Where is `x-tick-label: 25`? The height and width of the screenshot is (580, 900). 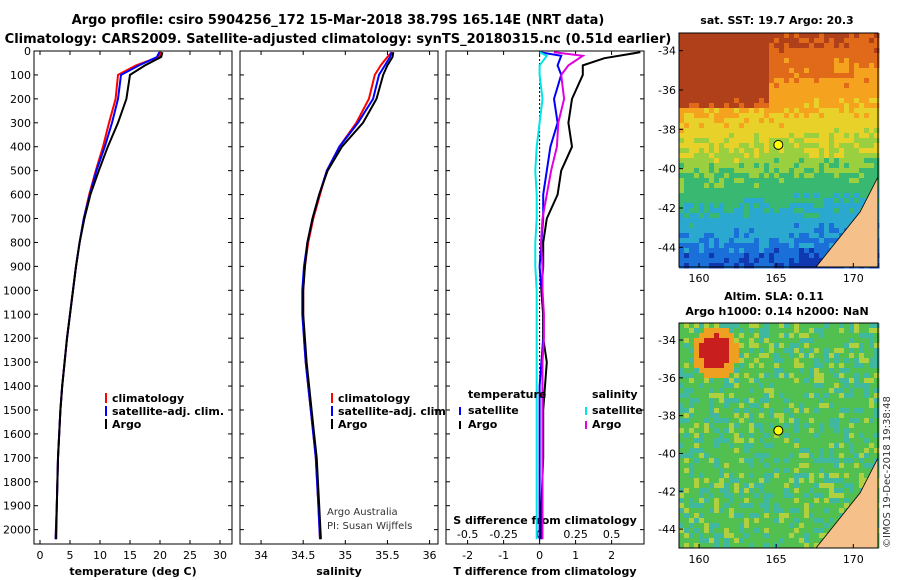
x-tick-label: 25 is located at coordinates (190, 555).